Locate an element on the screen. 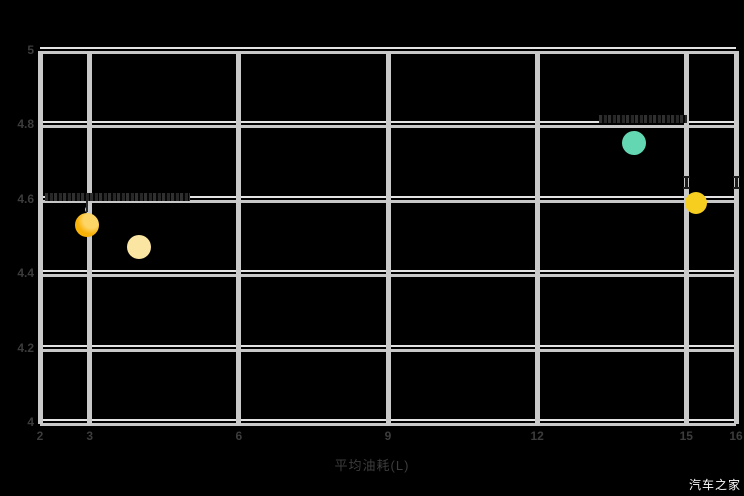  x-tick-label: 2 is located at coordinates (40, 436).